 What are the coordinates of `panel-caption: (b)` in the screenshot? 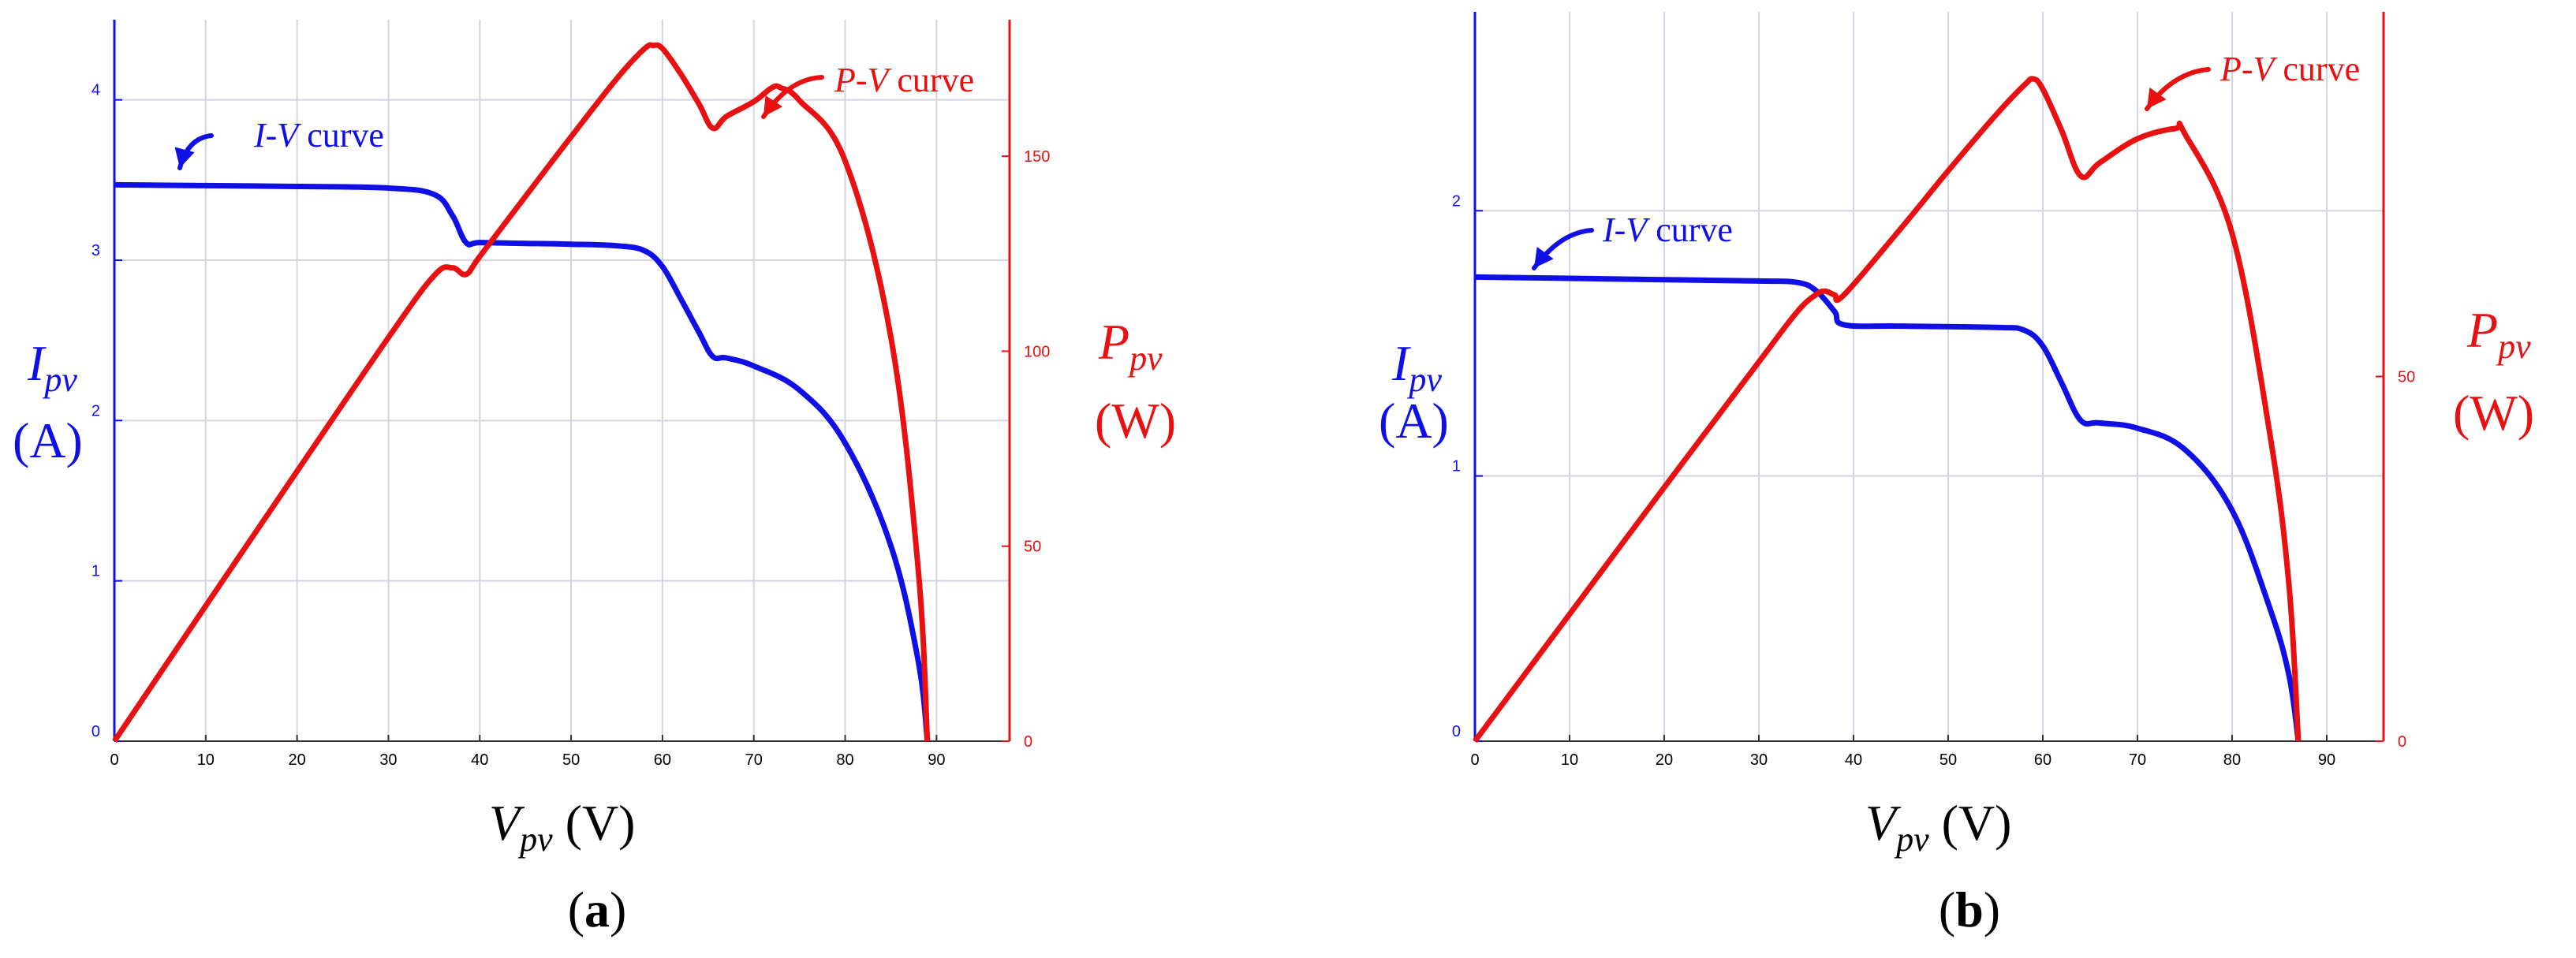 It's located at (1969, 910).